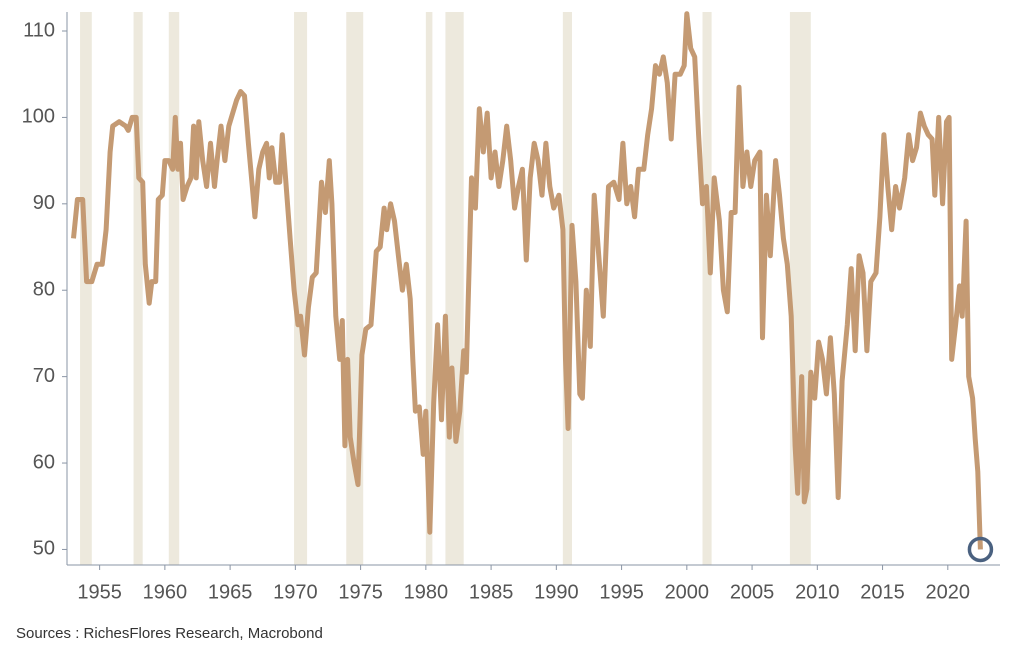  Describe the element at coordinates (817, 592) in the screenshot. I see `x-tick-label: 2010` at that location.